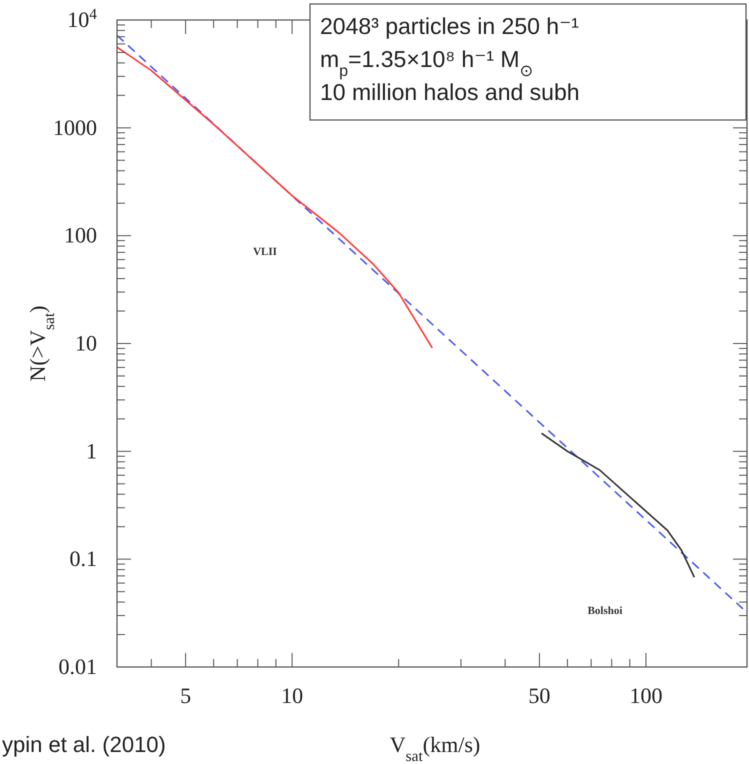 This screenshot has height=764, width=749. I want to click on y-tick-label: 10$^{4}$, so click(82, 19).